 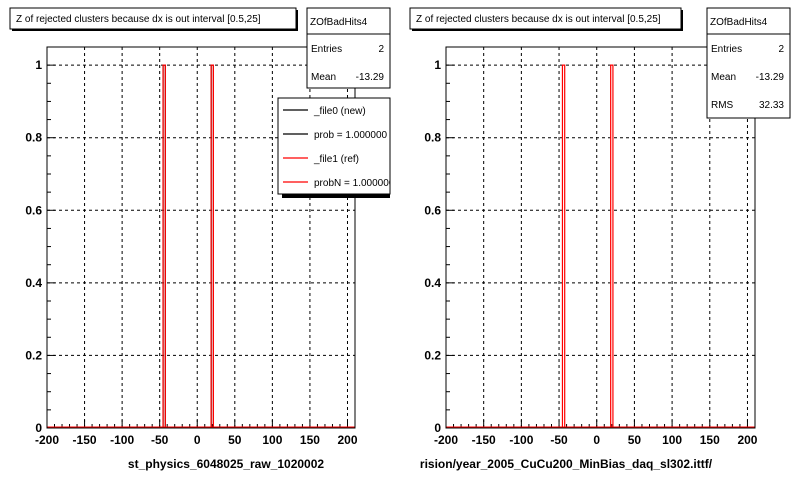 I want to click on x-axis-title: st_physics_6048025_raw_1020002, so click(x=226, y=464).